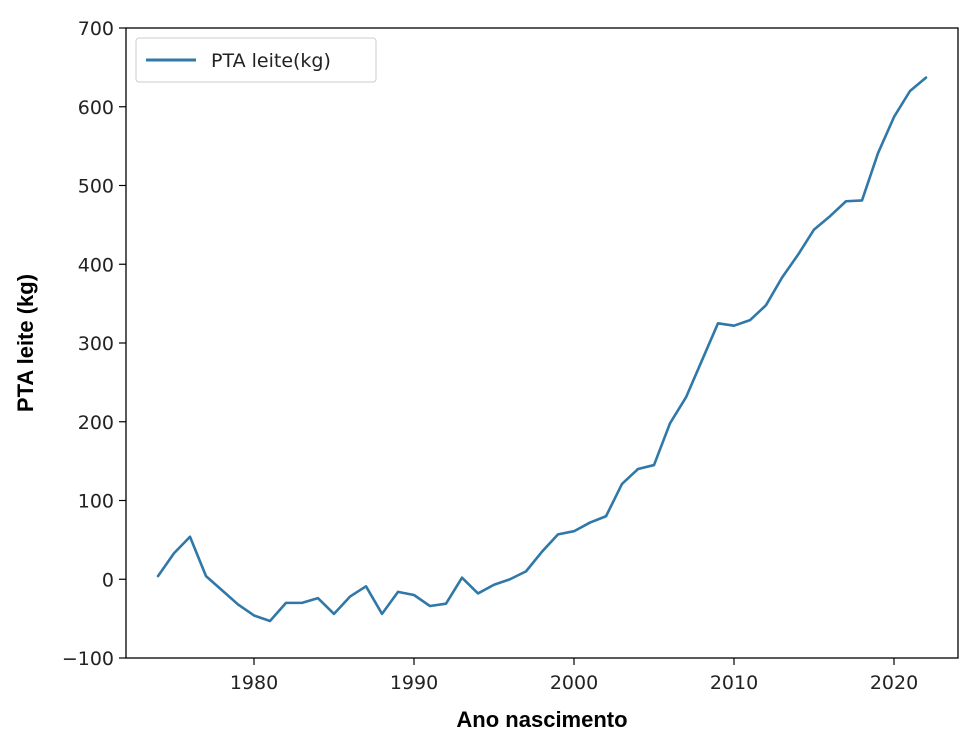  I want to click on y-tick-label: 600, so click(96, 108).